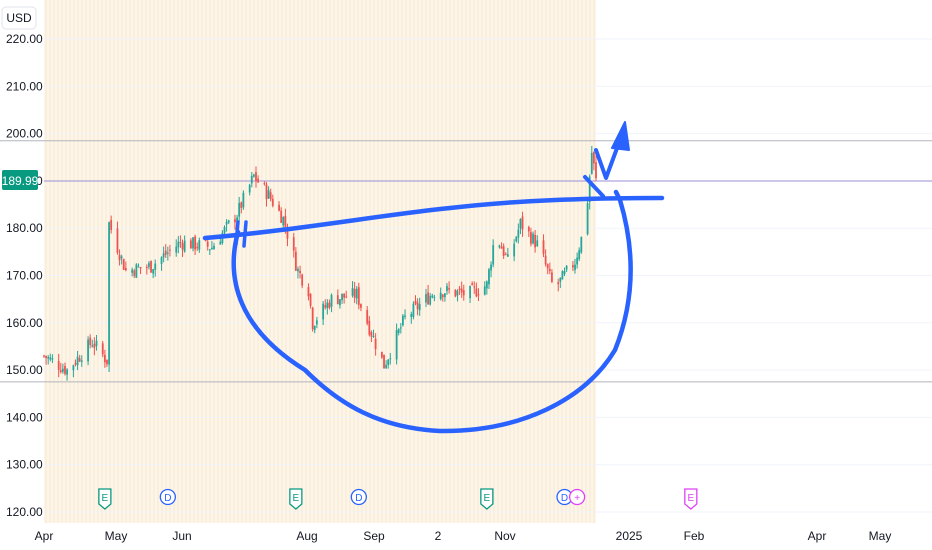 Image resolution: width=932 pixels, height=550 pixels. What do you see at coordinates (504, 536) in the screenshot?
I see `x-tick-label: Nov` at bounding box center [504, 536].